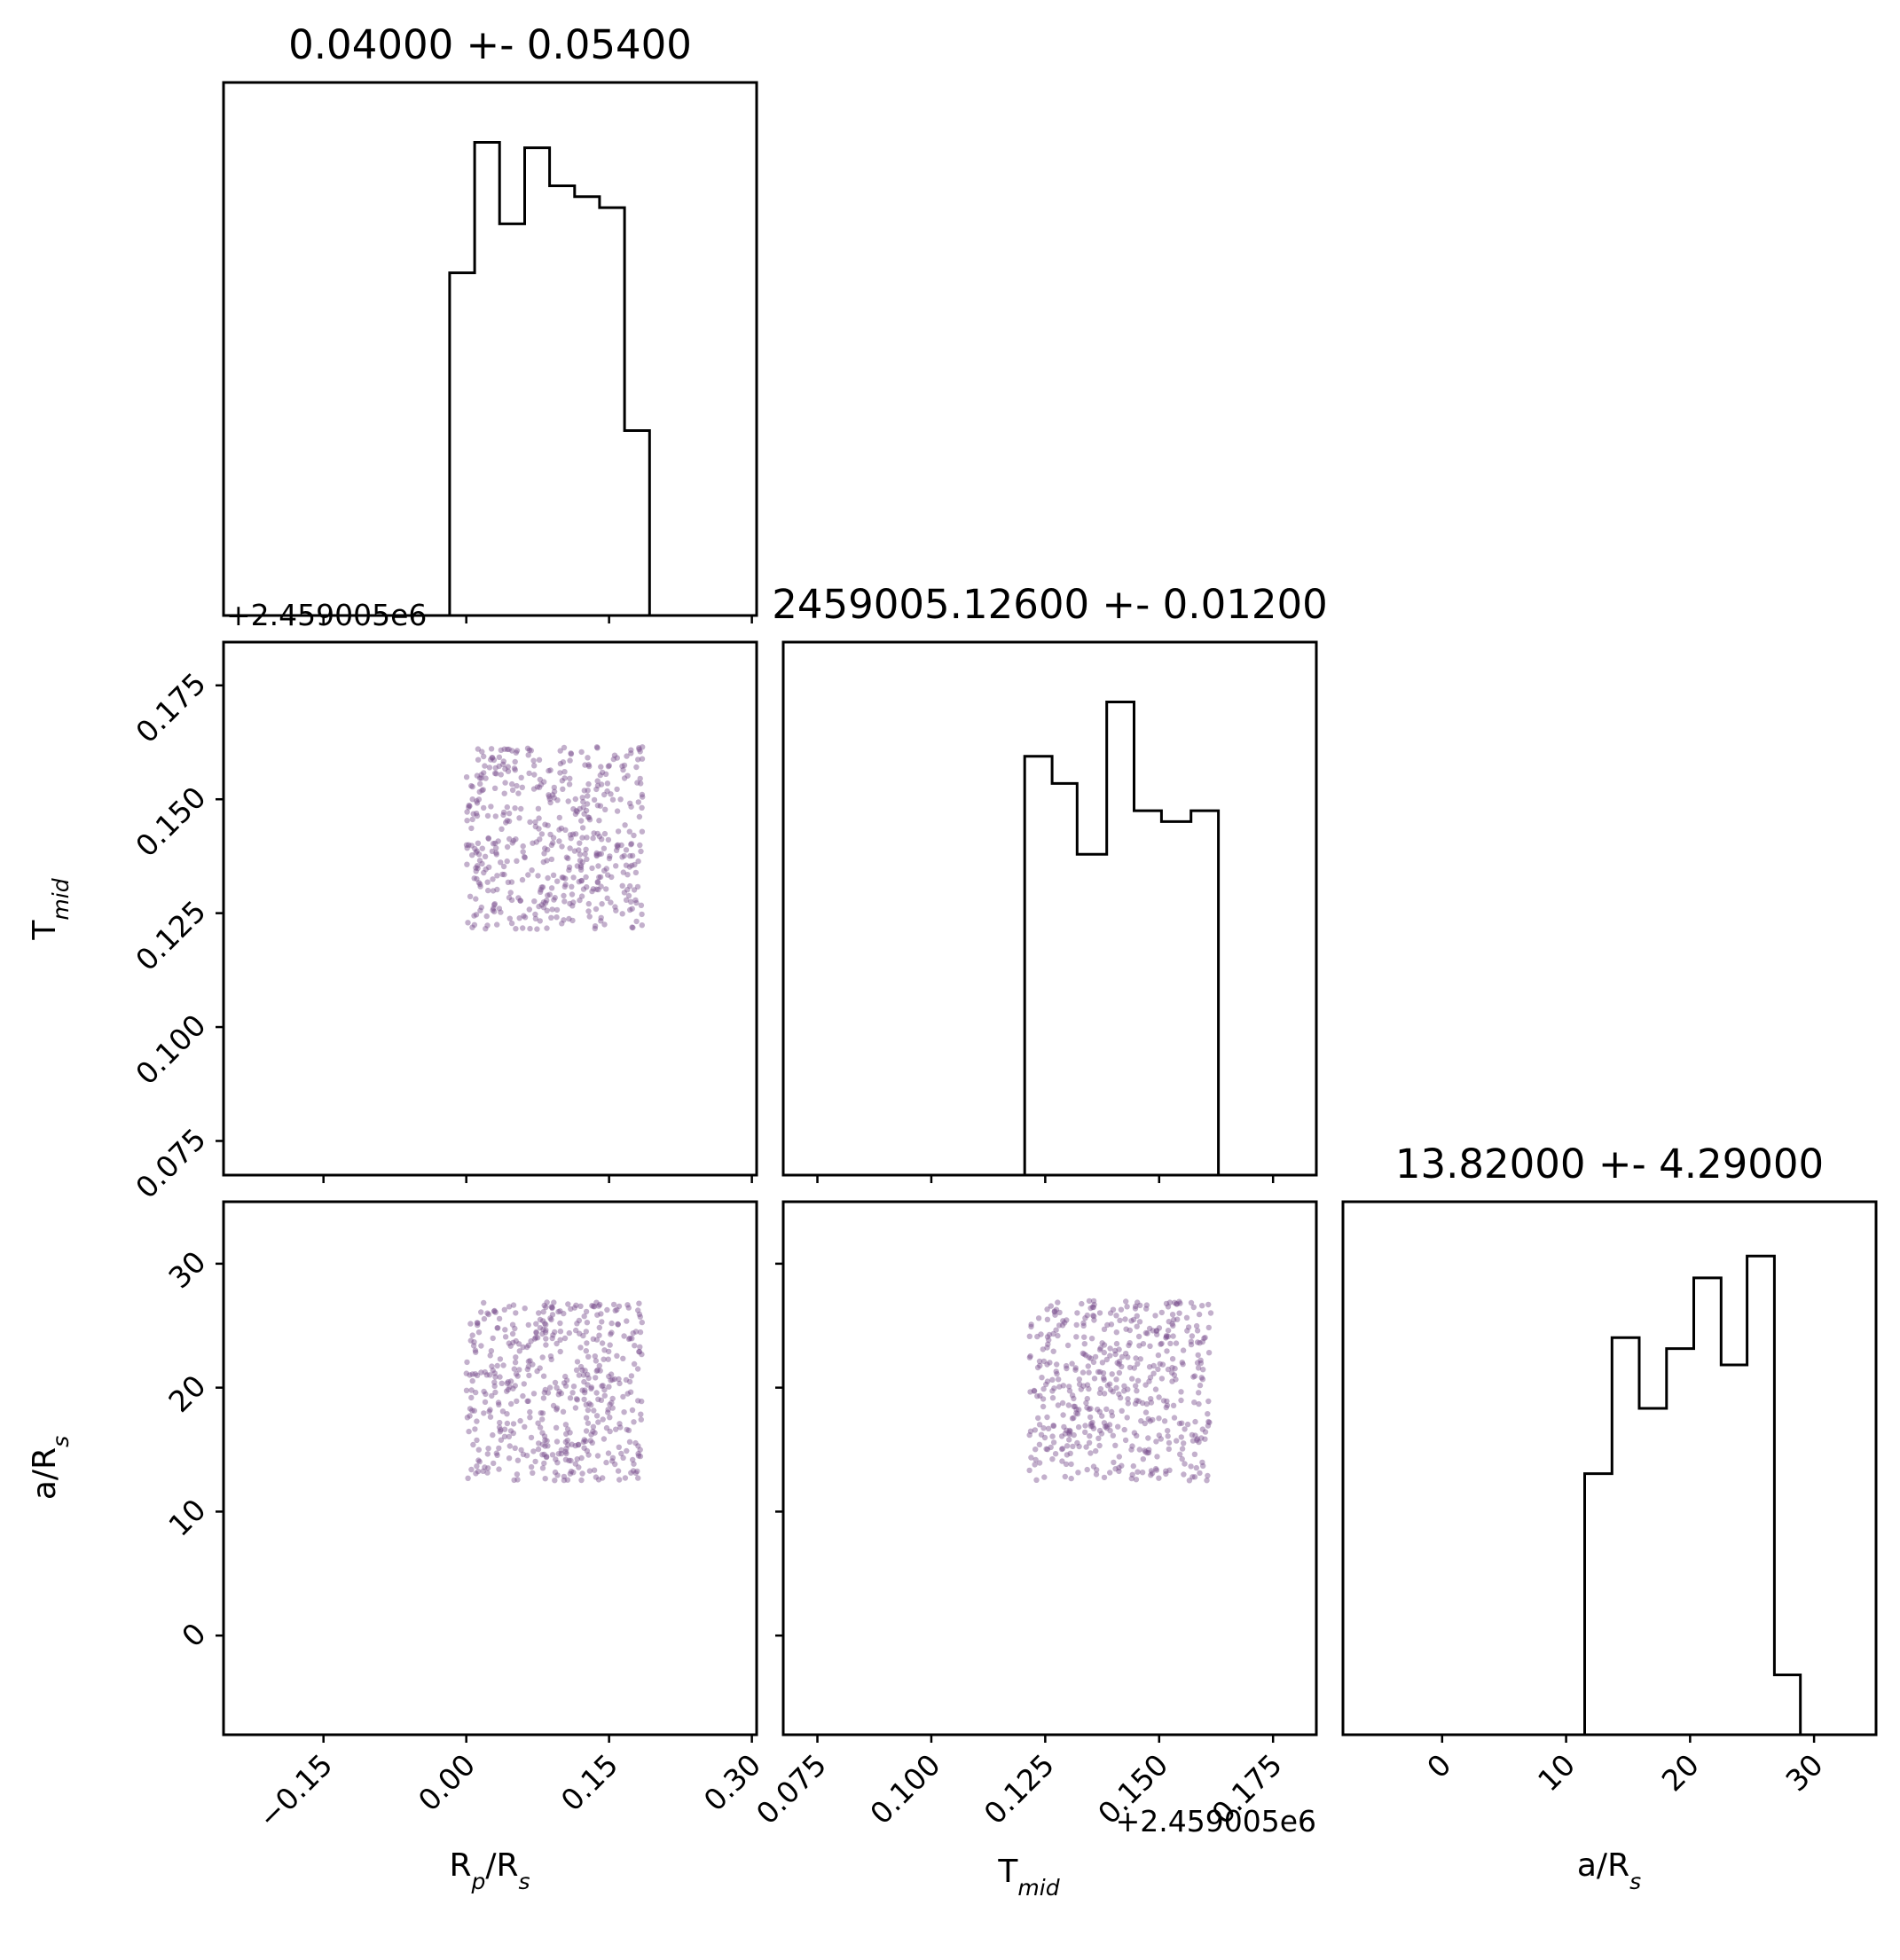  I want to click on scatter-frame-rp-ars, so click(490, 1468).